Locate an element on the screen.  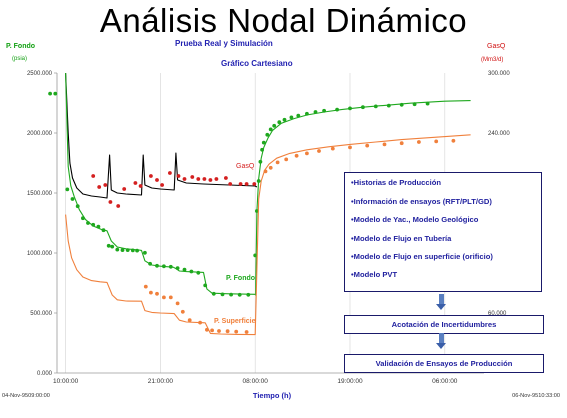
left-tick-label: 2000.000 is located at coordinates (40, 134).